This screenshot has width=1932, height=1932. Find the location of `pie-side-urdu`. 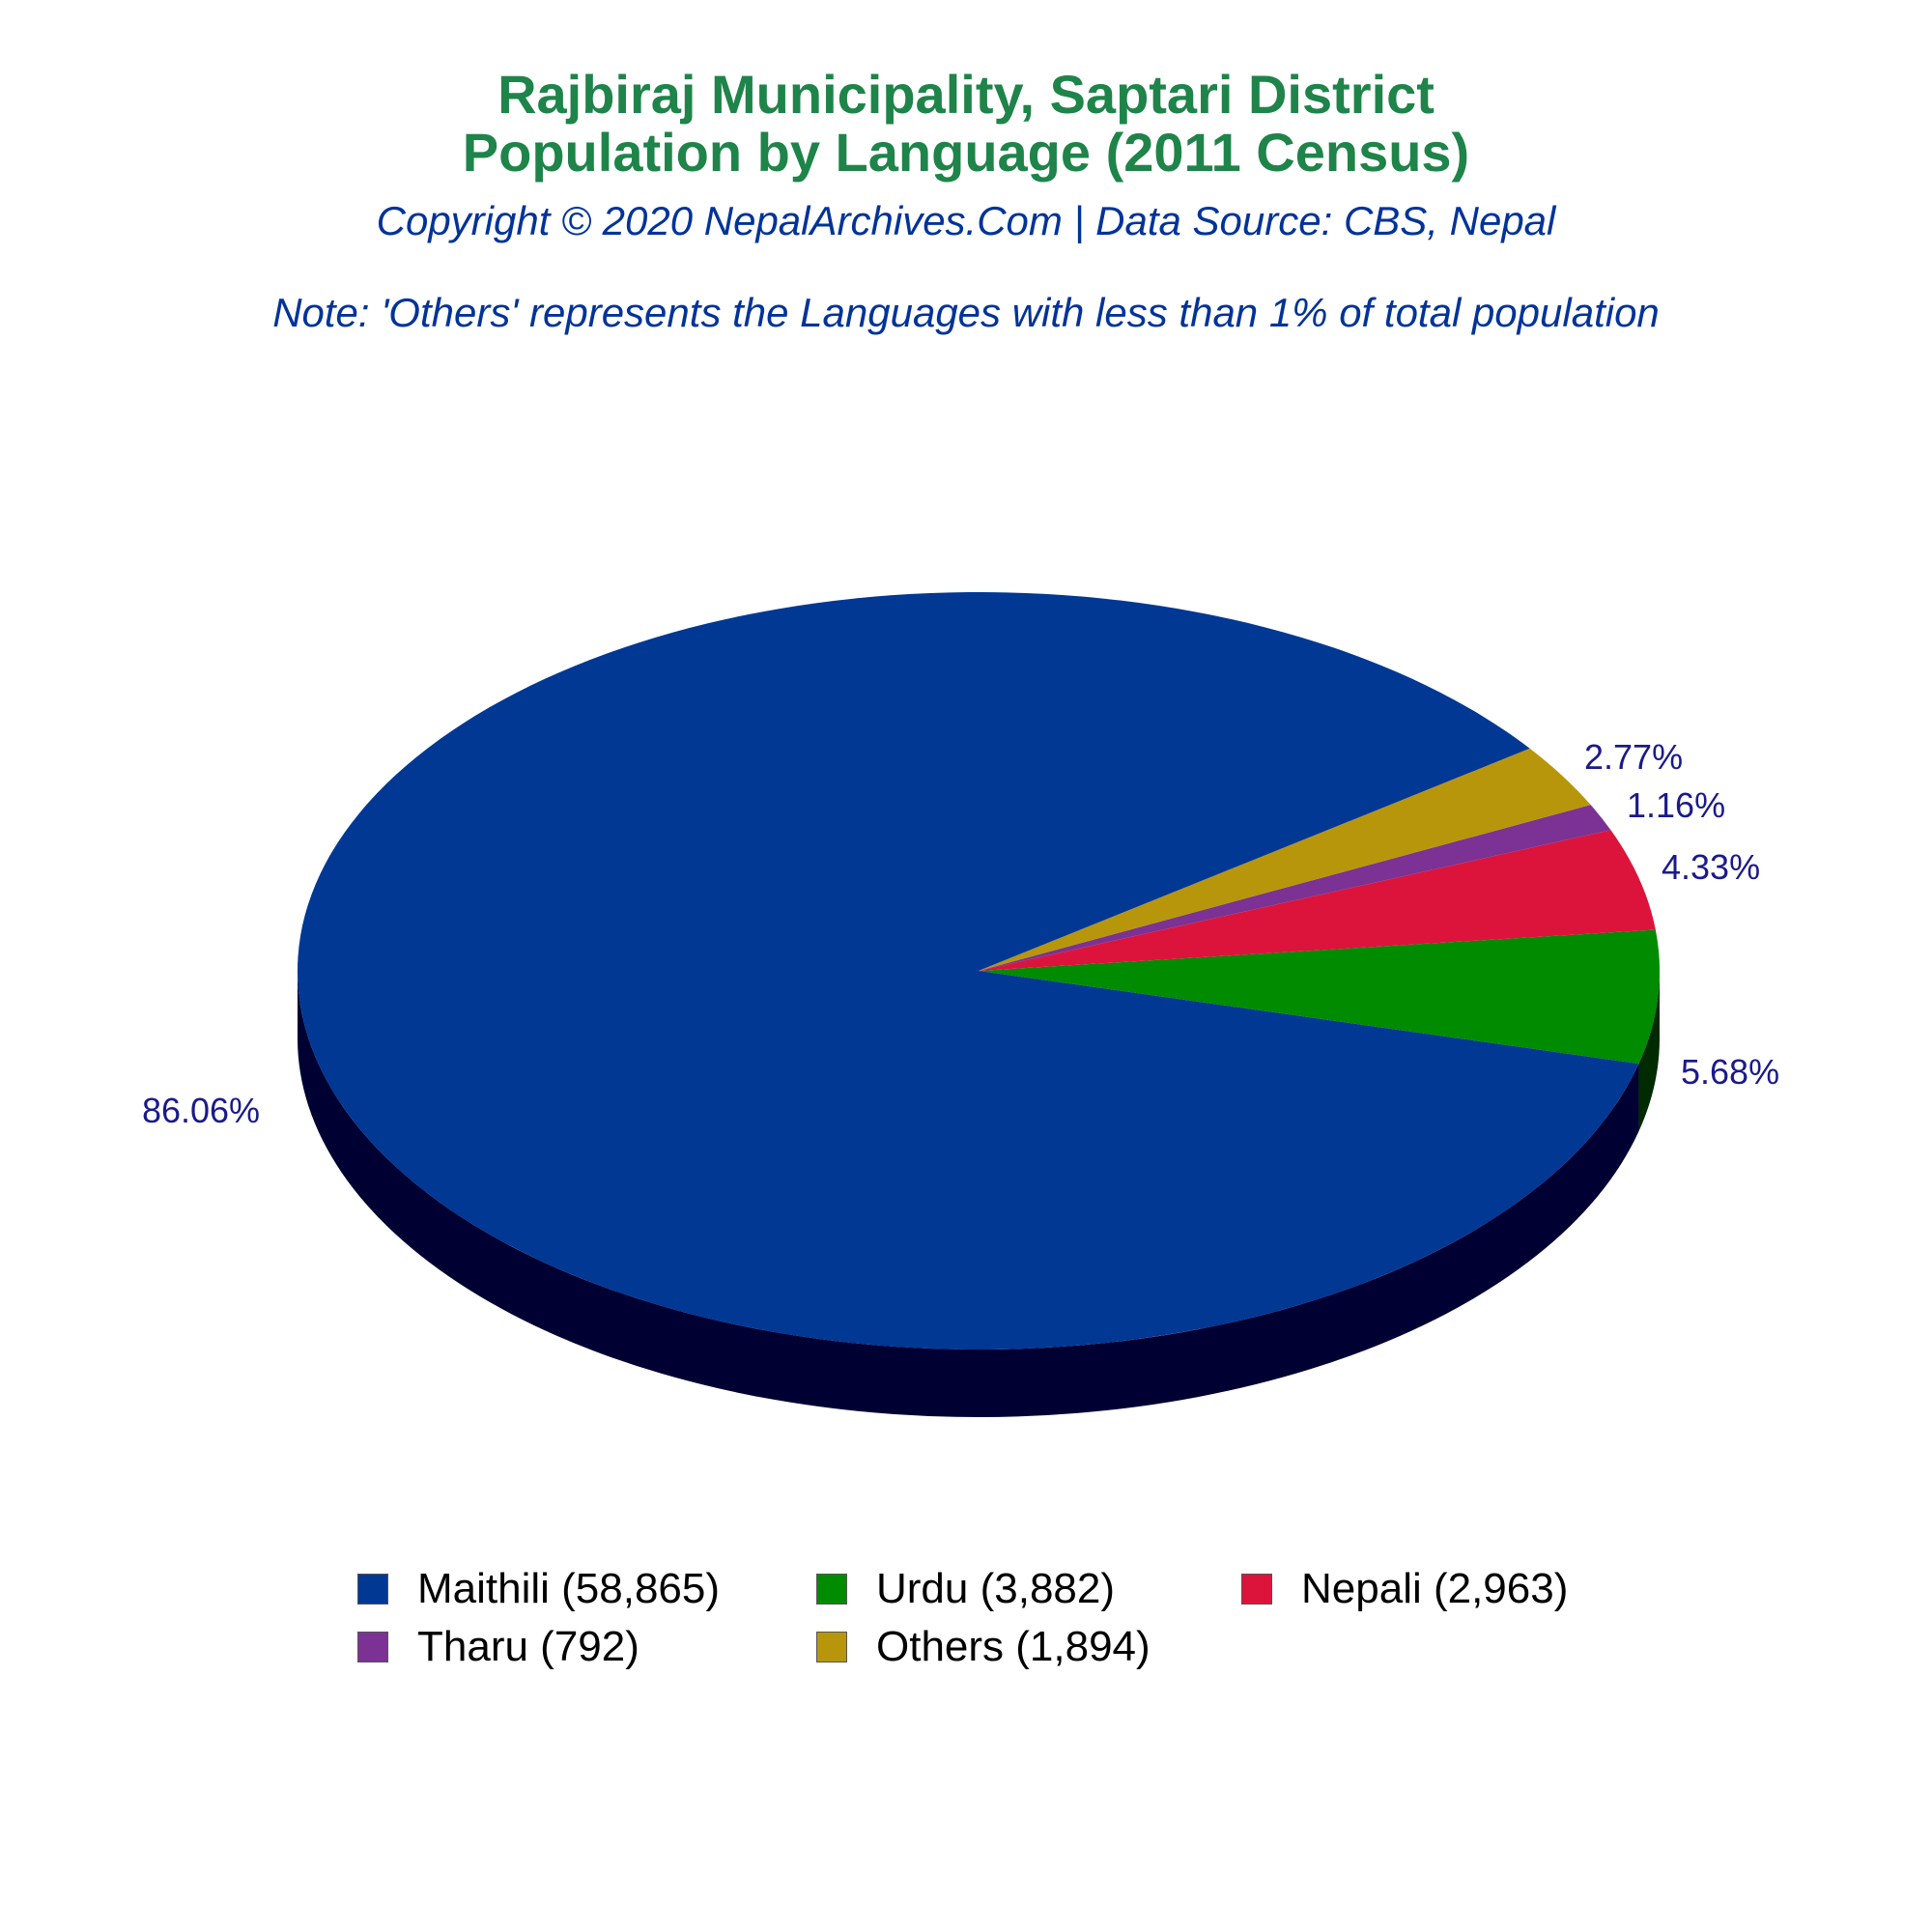

pie-side-urdu is located at coordinates (1649, 1051).